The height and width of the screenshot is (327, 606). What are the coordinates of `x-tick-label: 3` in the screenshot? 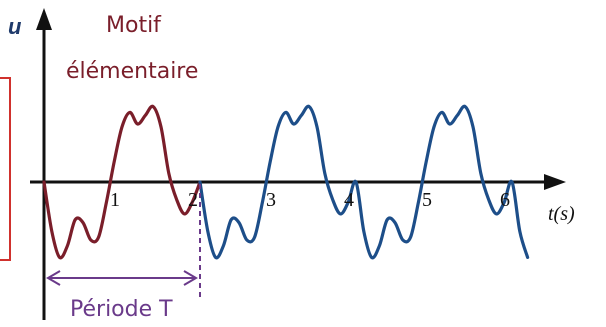 It's located at (271, 200).